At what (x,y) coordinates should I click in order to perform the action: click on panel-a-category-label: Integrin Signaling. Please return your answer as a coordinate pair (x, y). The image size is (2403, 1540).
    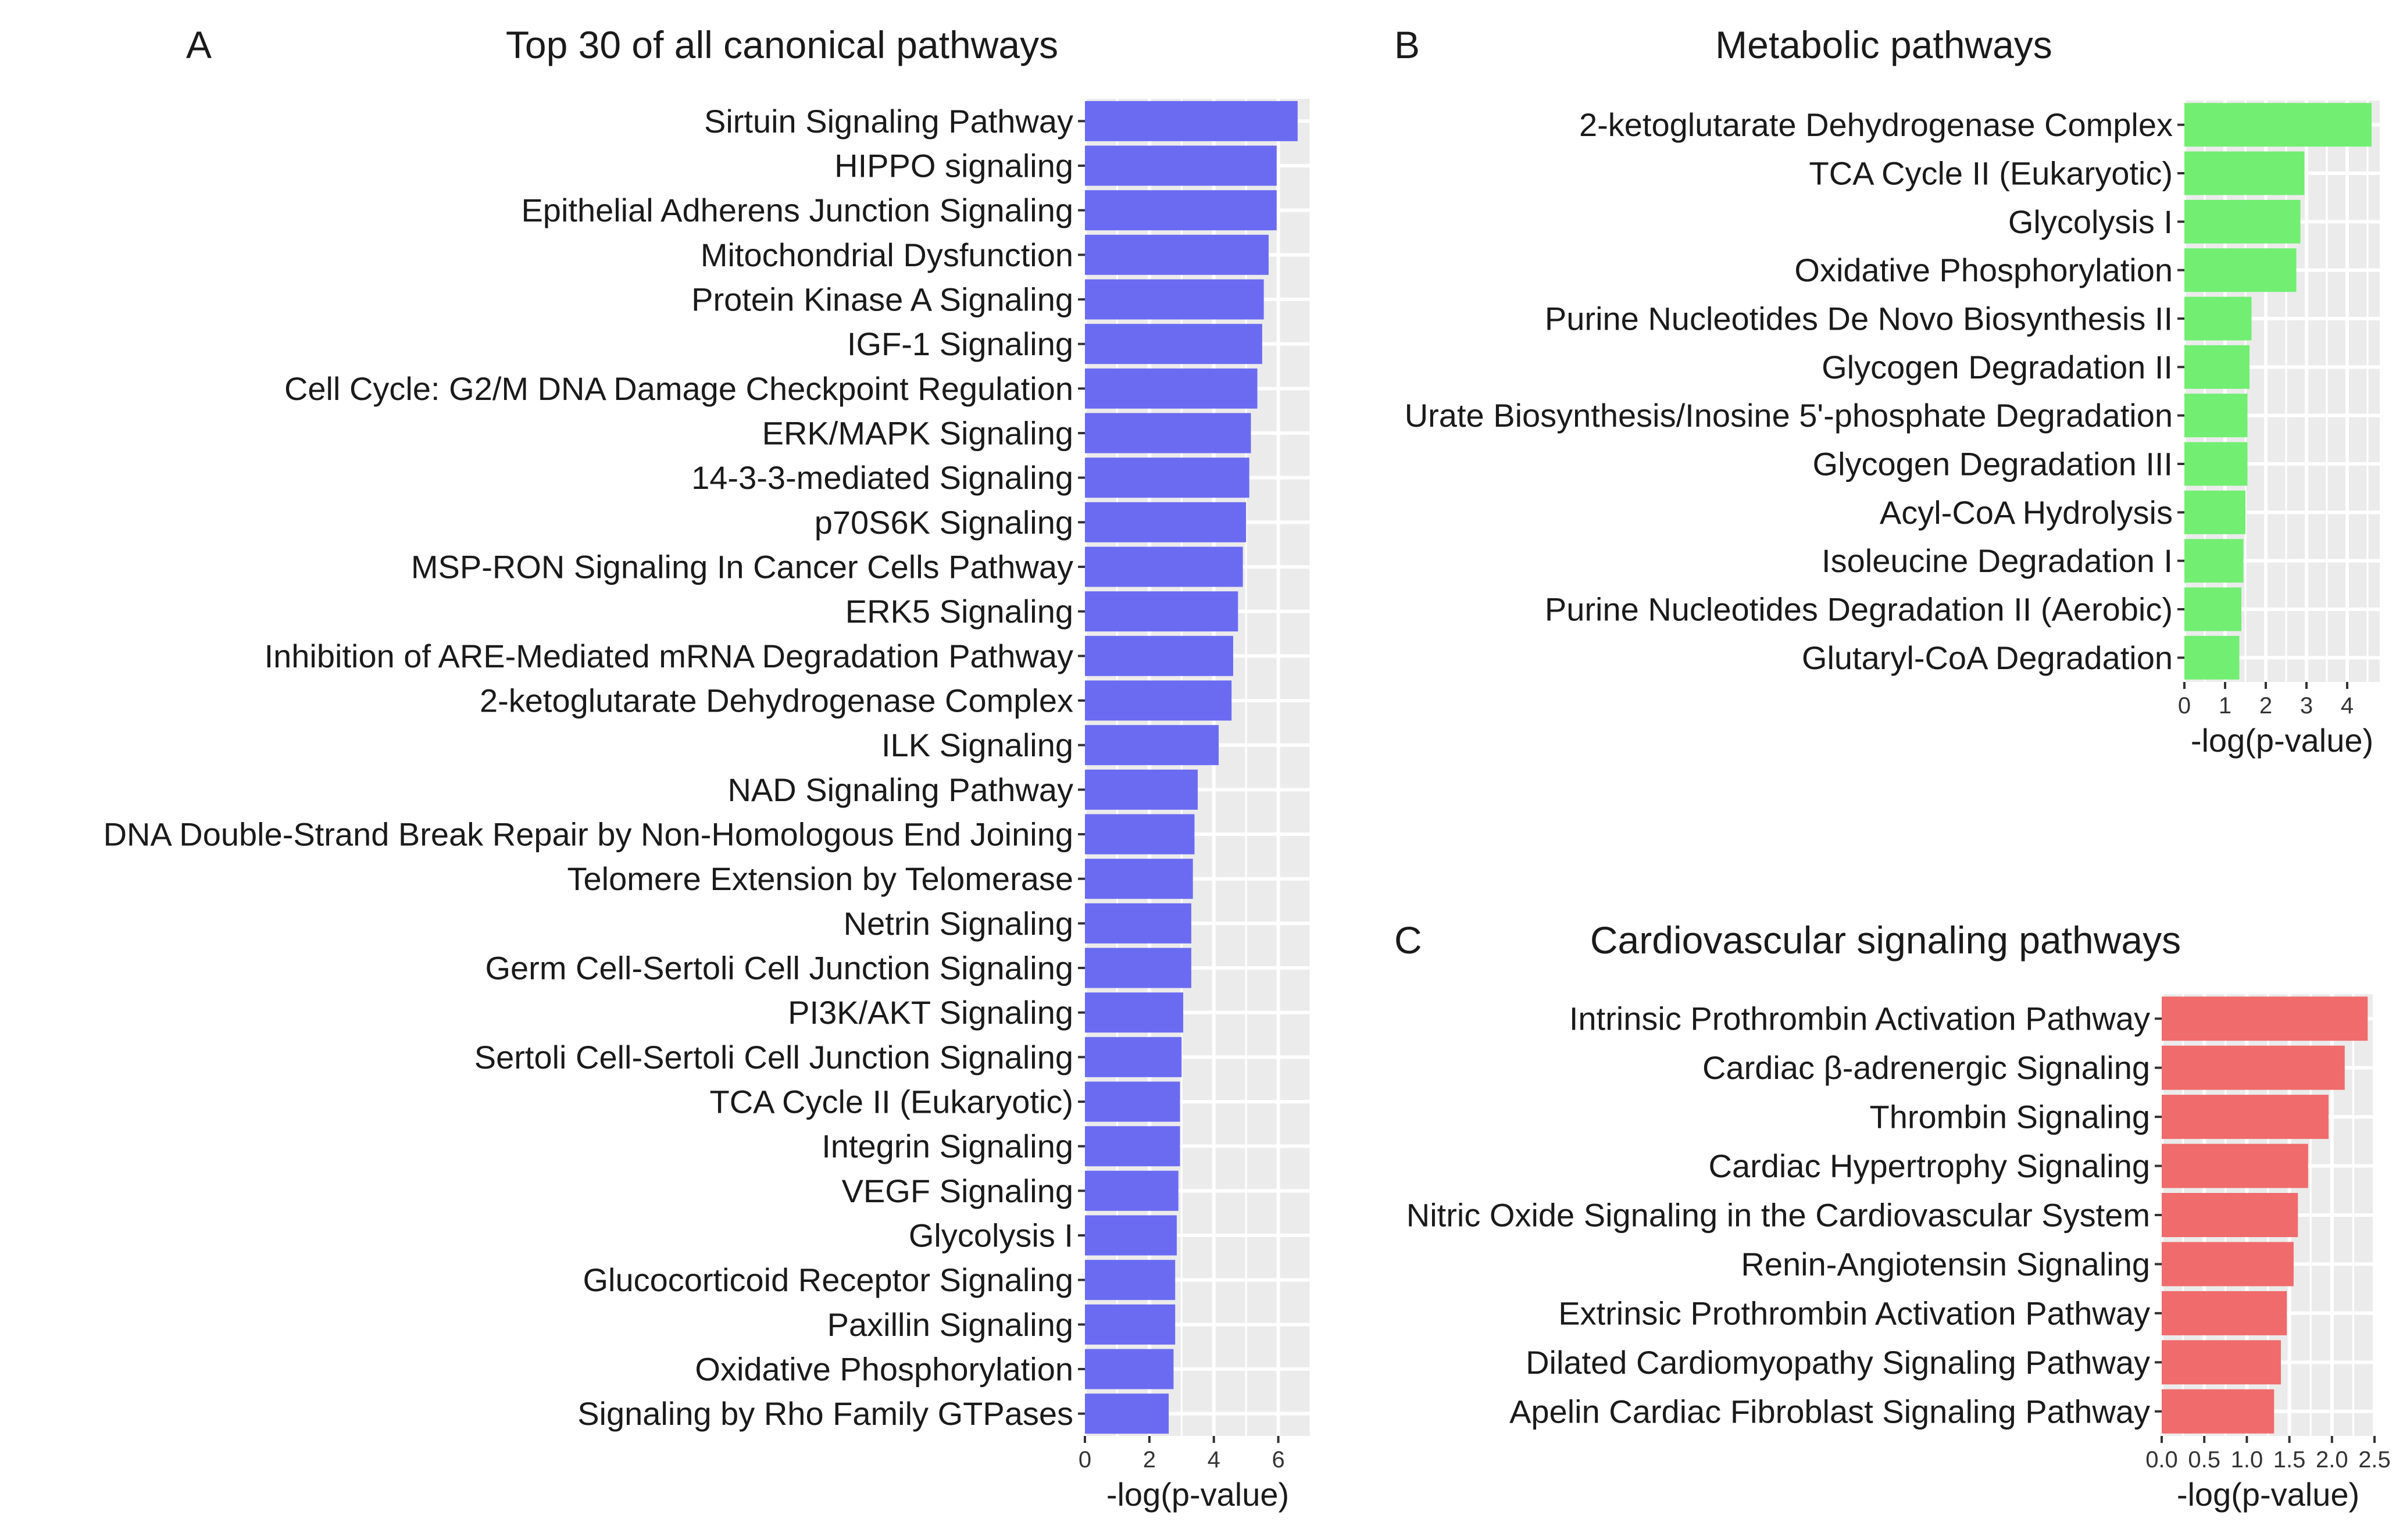
    Looking at the image, I should click on (947, 1146).